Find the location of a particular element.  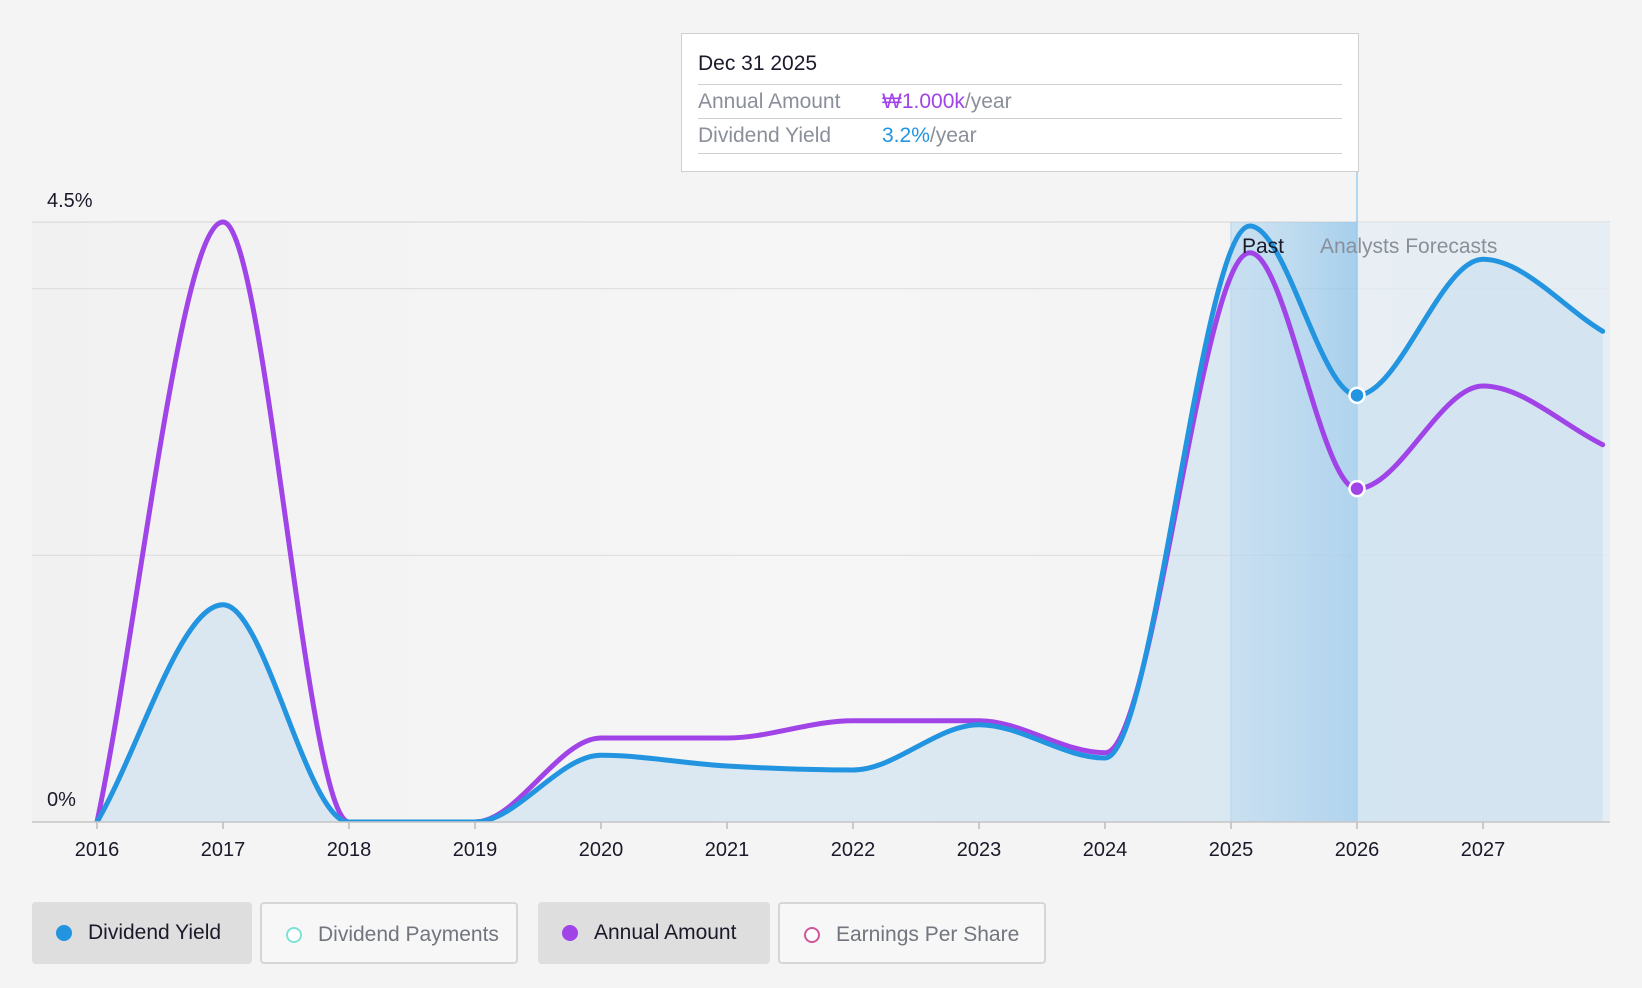

tooltip-label: Dividend Yield is located at coordinates (765, 135).